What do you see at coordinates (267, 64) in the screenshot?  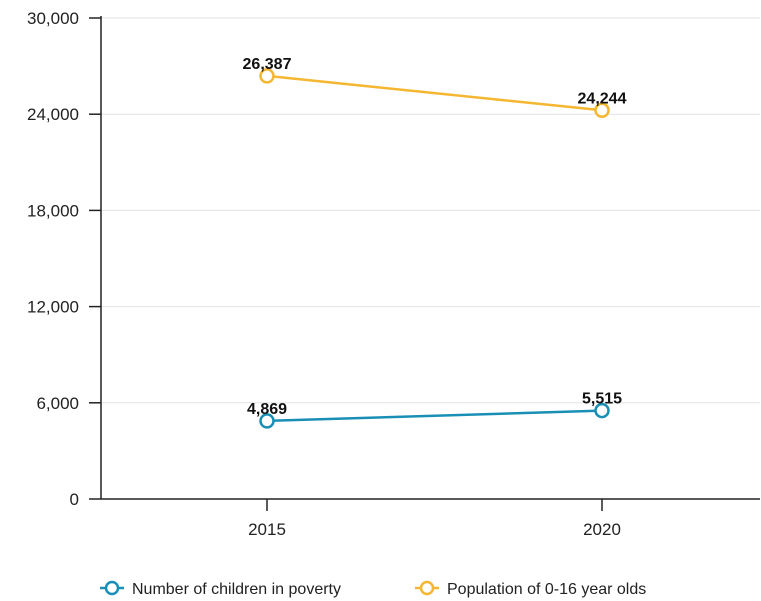 I see `data-label: 26,387` at bounding box center [267, 64].